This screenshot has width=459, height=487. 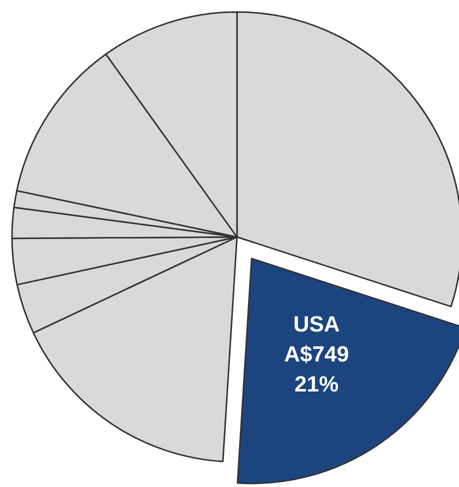 I want to click on data-label: A$749 21%, so click(x=316, y=369).